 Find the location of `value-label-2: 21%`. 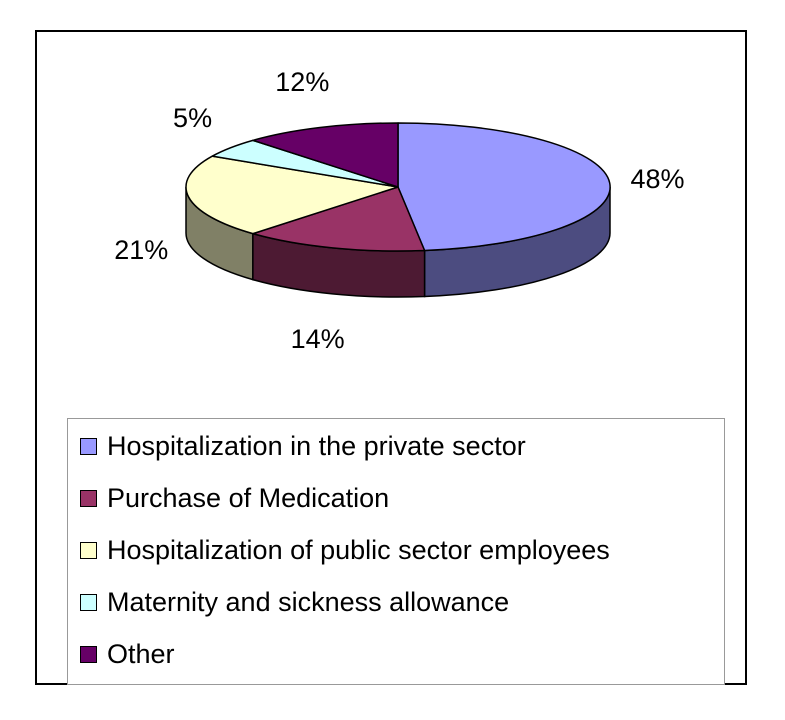

value-label-2: 21% is located at coordinates (141, 250).